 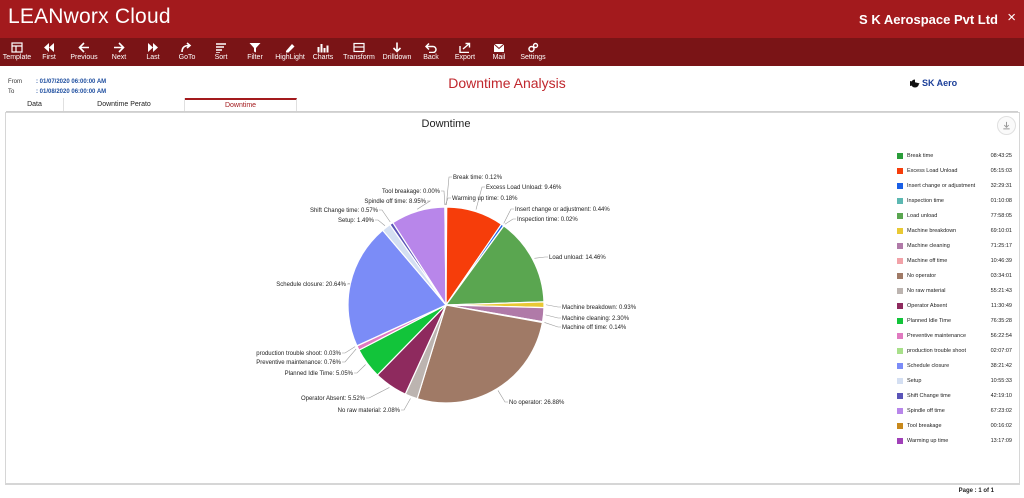 What do you see at coordinates (954, 410) in the screenshot?
I see `legend-item: Spindle off time 67:23:02` at bounding box center [954, 410].